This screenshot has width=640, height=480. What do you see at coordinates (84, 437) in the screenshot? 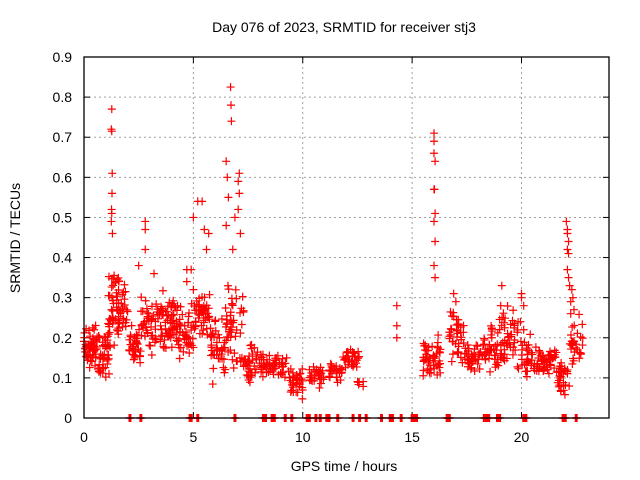
I see `x-tick-label: 0` at bounding box center [84, 437].